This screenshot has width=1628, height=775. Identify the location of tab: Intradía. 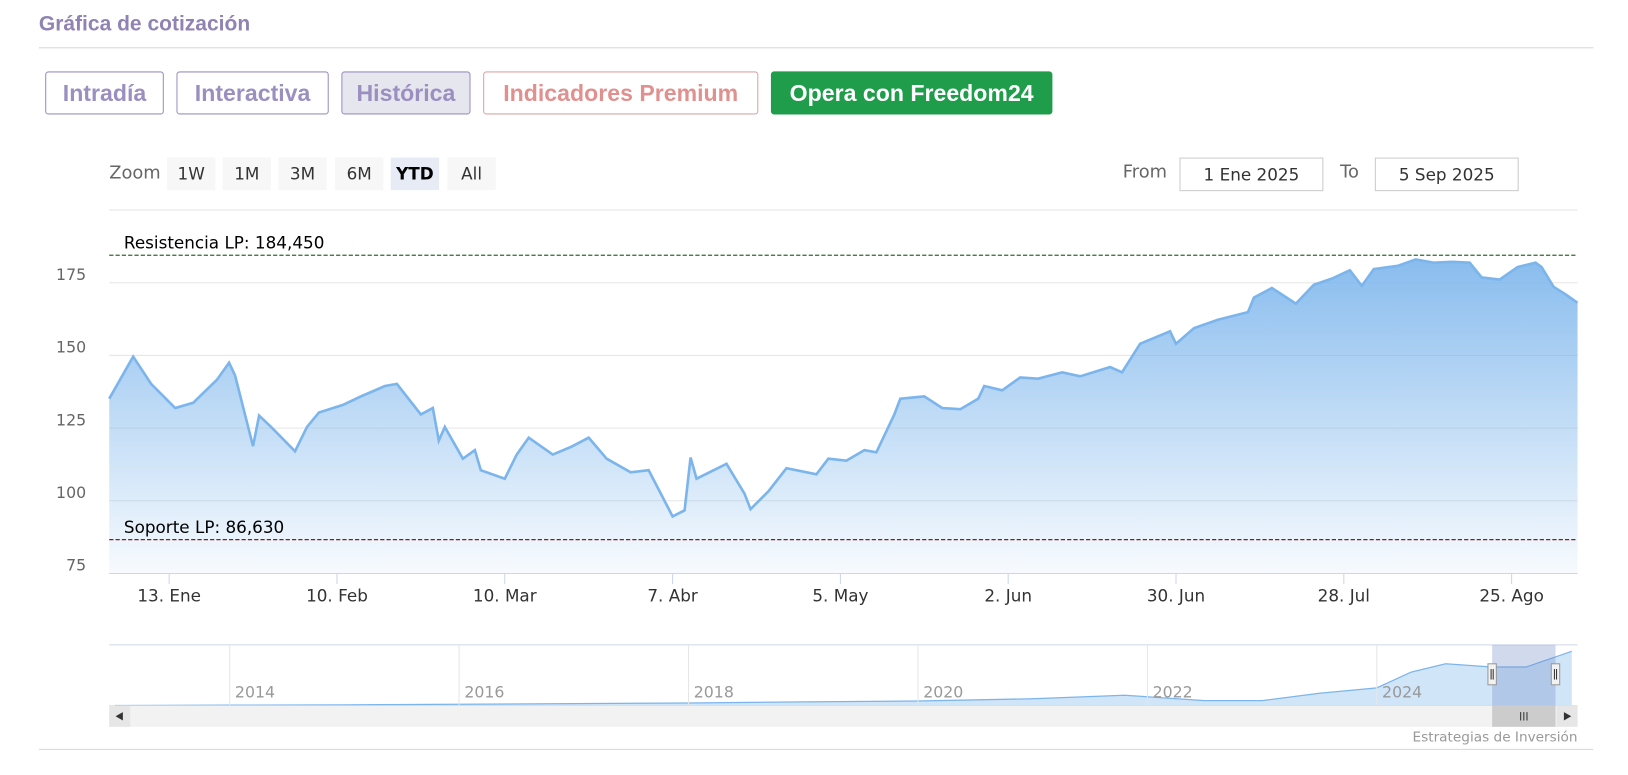
(104, 93).